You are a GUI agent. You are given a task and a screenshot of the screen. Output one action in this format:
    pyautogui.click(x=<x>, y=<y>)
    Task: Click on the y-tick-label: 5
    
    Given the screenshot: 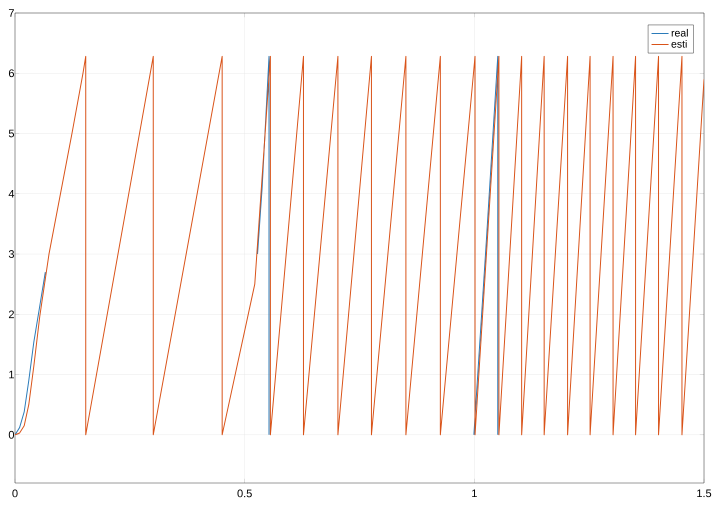 What is the action you would take?
    pyautogui.click(x=11, y=134)
    